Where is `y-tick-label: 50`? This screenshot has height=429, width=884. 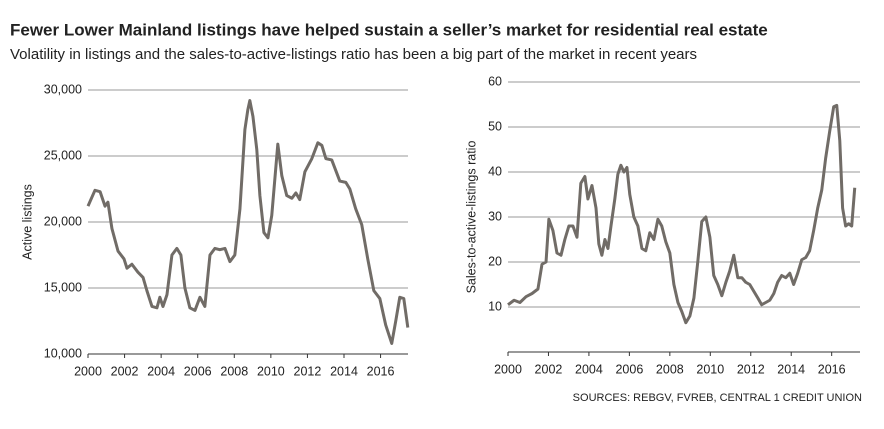 y-tick-label: 50 is located at coordinates (495, 126).